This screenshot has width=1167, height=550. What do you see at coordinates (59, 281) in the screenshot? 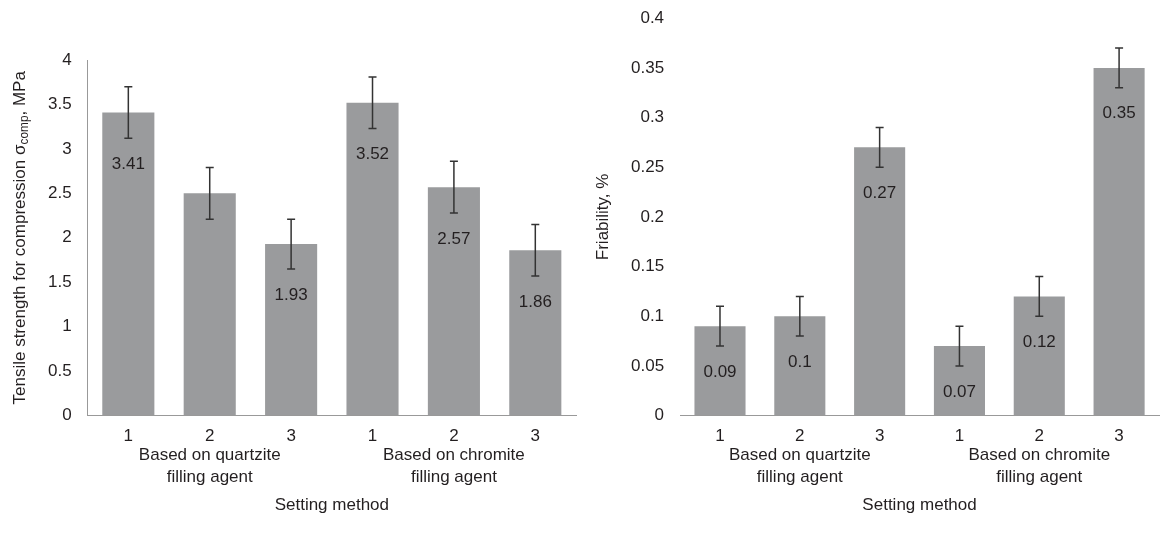
I see `y-tick-label: 1.5` at bounding box center [59, 281].